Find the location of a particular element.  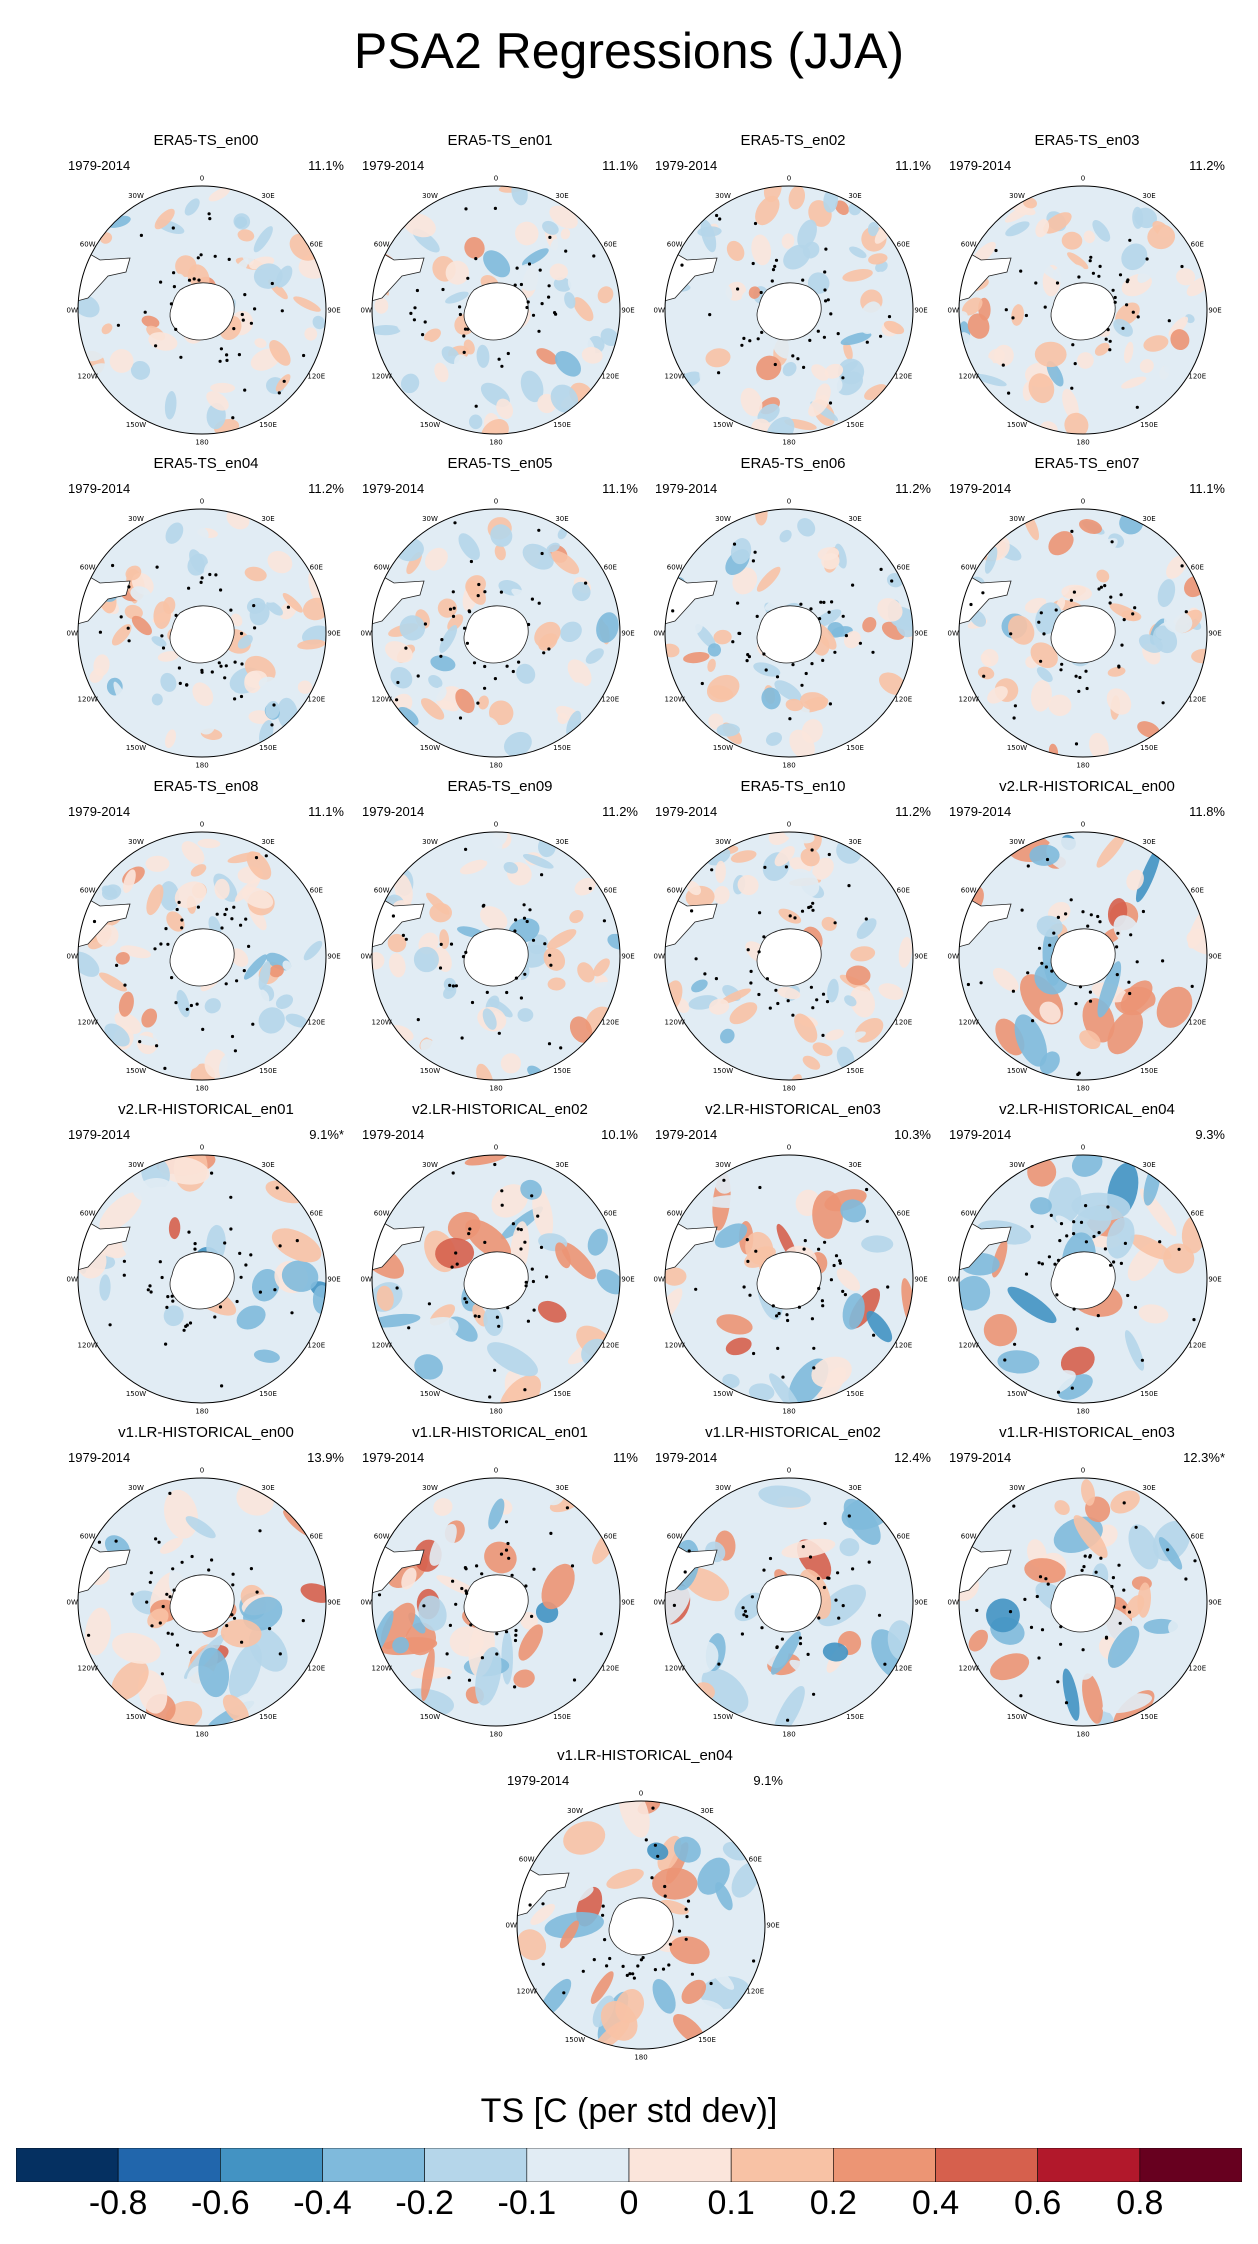

longitude-label: 120E is located at coordinates (1197, 377).